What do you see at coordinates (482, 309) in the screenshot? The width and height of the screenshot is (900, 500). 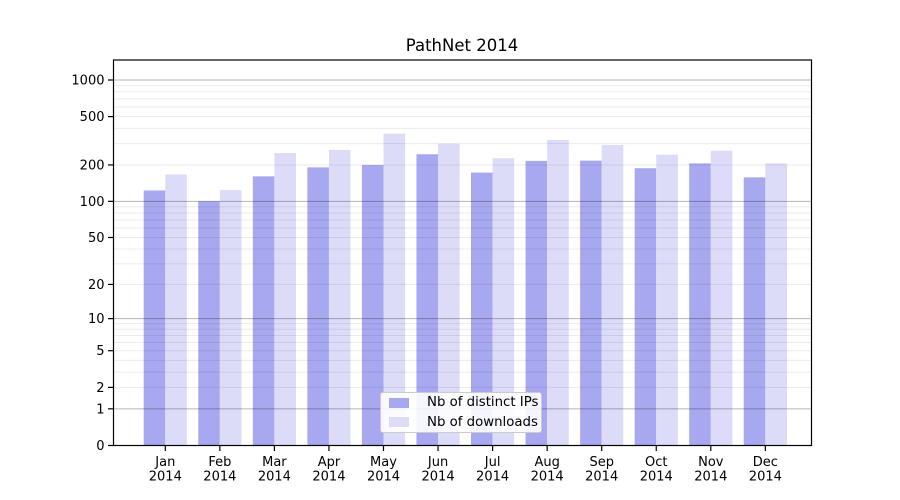 I see `bar-jul-ips` at bounding box center [482, 309].